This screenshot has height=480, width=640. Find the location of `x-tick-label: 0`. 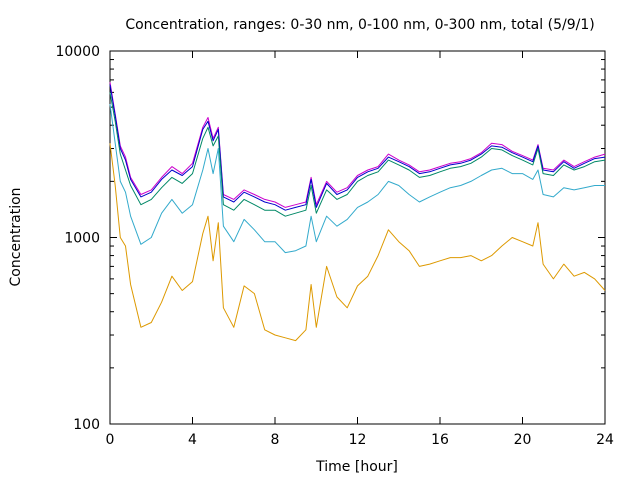

x-tick-label: 0 is located at coordinates (110, 440).